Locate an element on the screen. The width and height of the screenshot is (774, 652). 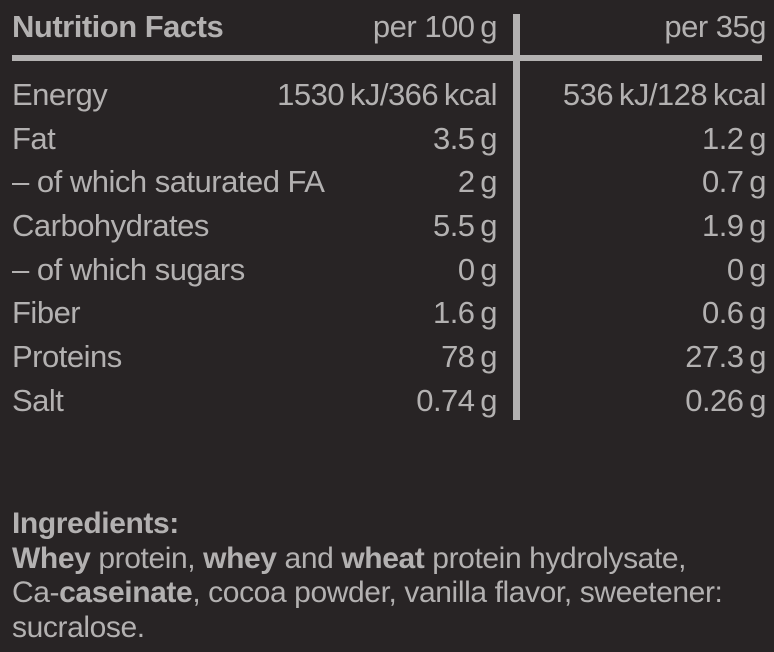
row-label: Proteins is located at coordinates (67, 357).